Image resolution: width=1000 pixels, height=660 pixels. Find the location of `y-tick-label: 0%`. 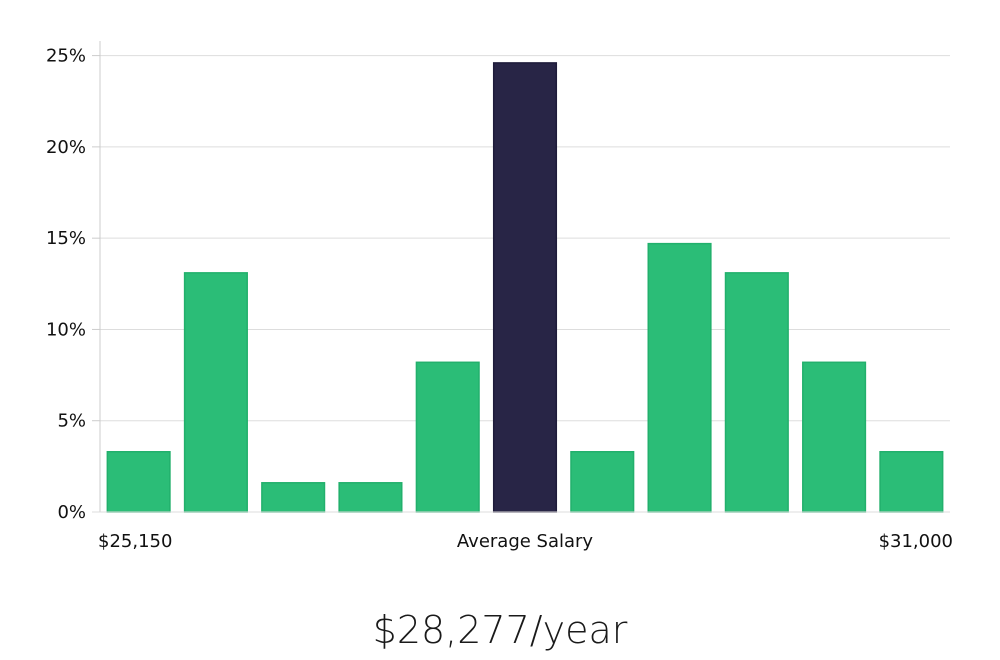

y-tick-label: 0% is located at coordinates (71, 512).